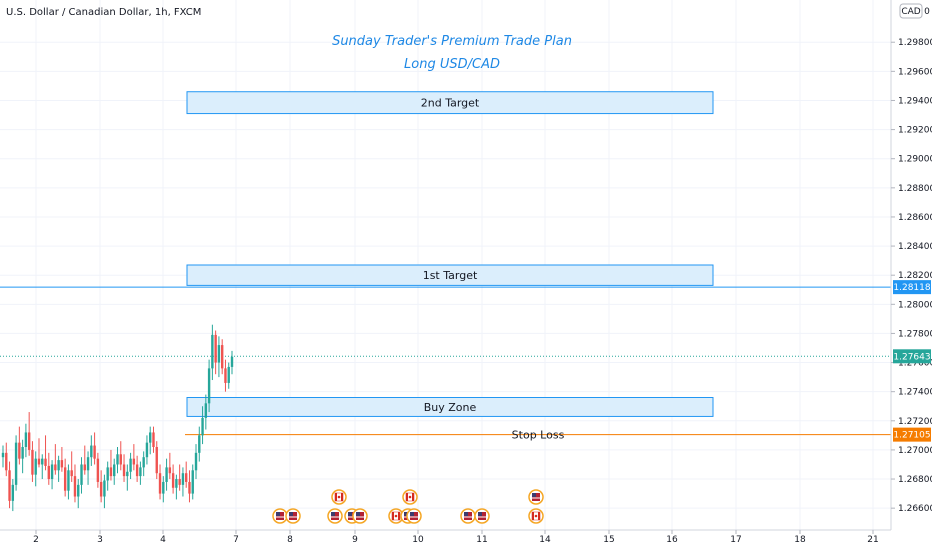  Describe the element at coordinates (103, 12) in the screenshot. I see `symbol-title: U.S. Dollar / Canadian Dollar, 1h, FXCM` at that location.